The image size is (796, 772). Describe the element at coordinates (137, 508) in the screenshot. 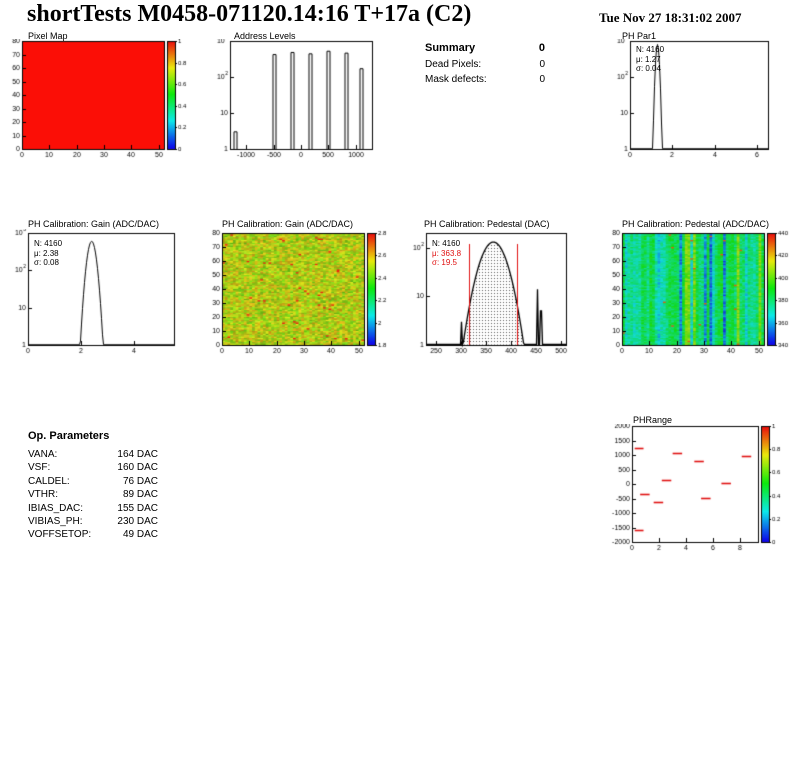

I see `param-value: 155 DAC` at that location.